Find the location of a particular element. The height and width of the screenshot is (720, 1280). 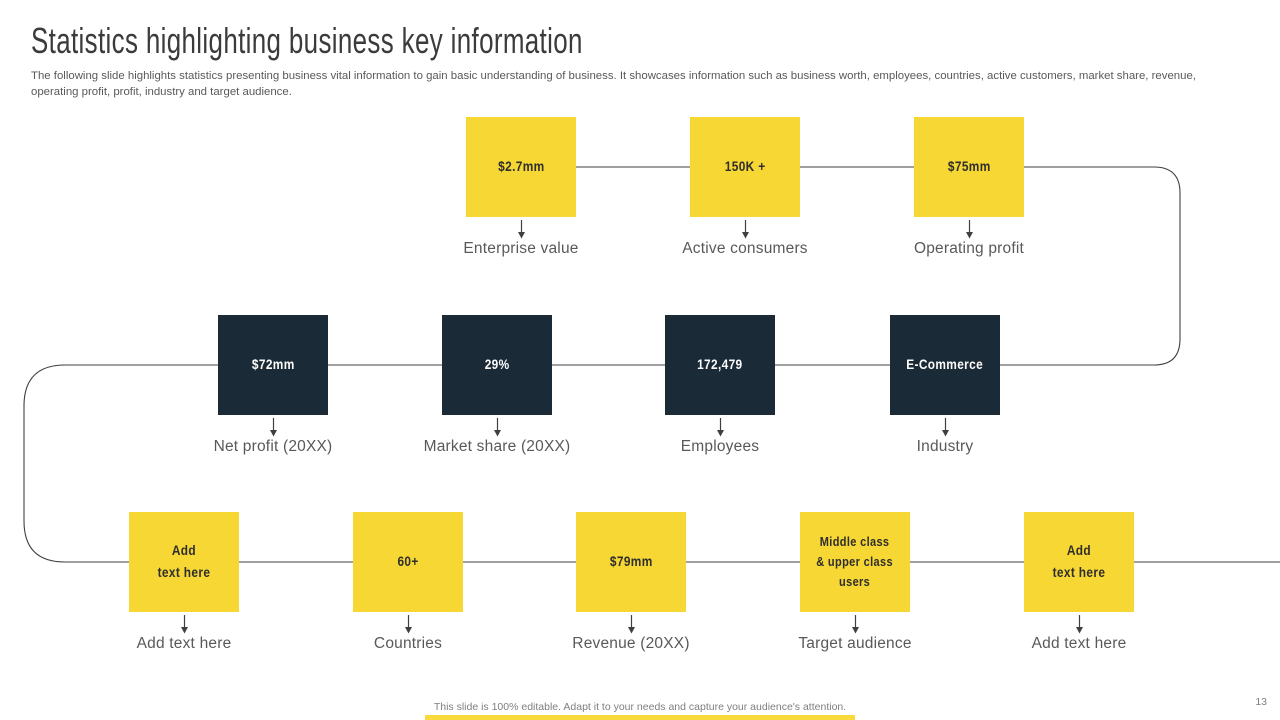

stat-unit-market-share: 29% Market share (20XX) is located at coordinates (497, 385).